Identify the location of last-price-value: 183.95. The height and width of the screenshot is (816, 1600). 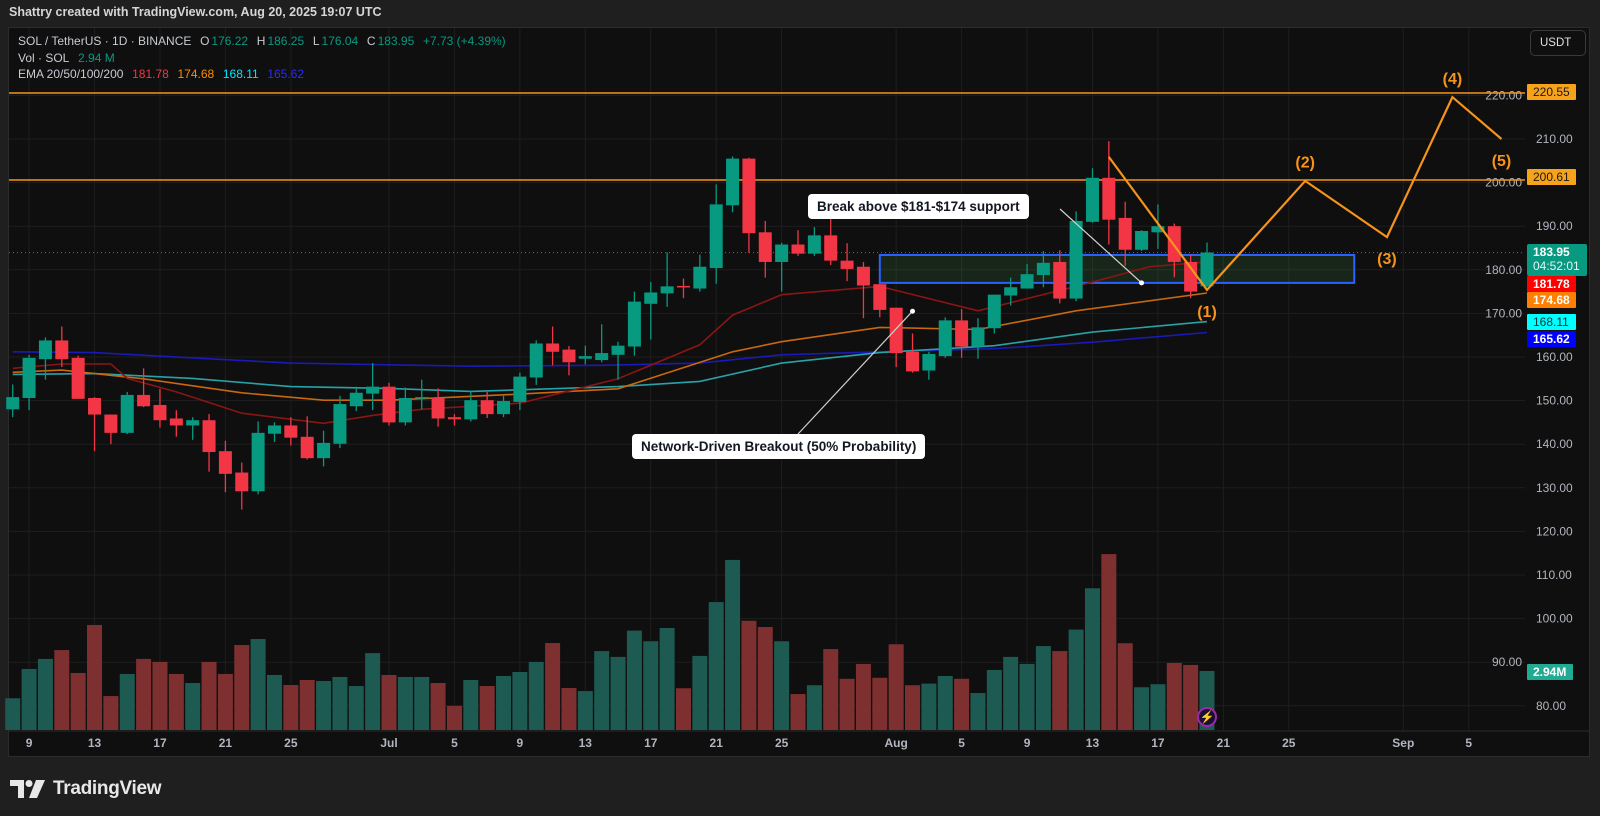
(1551, 252).